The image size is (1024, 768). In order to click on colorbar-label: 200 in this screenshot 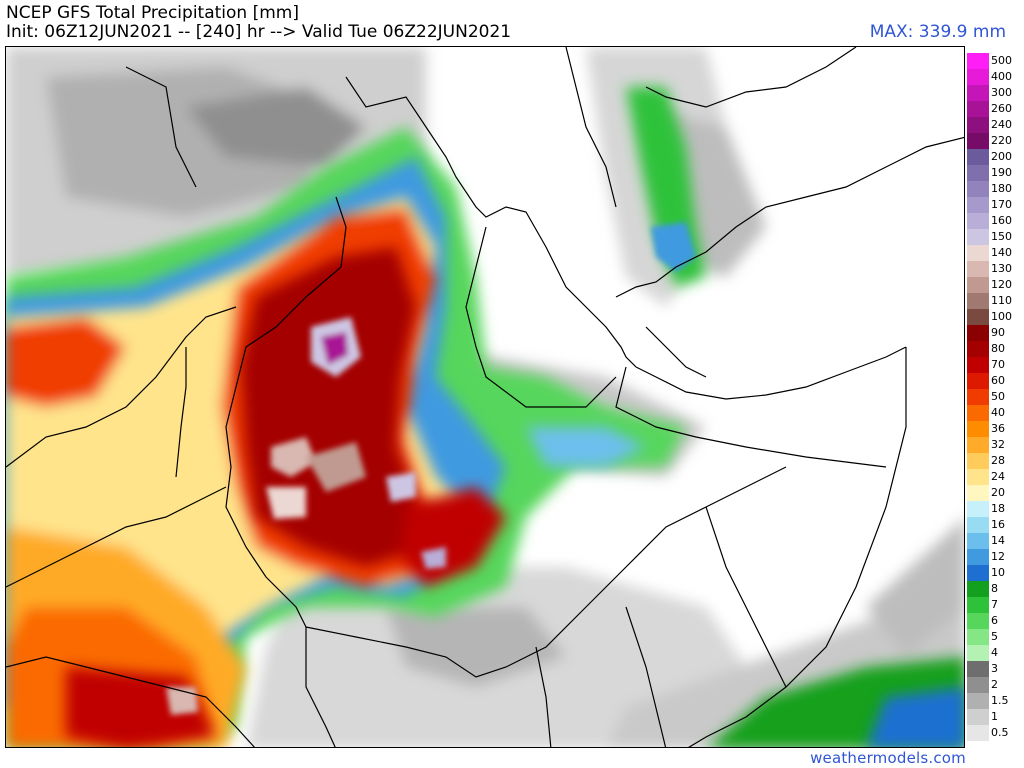, I will do `click(1001, 156)`.